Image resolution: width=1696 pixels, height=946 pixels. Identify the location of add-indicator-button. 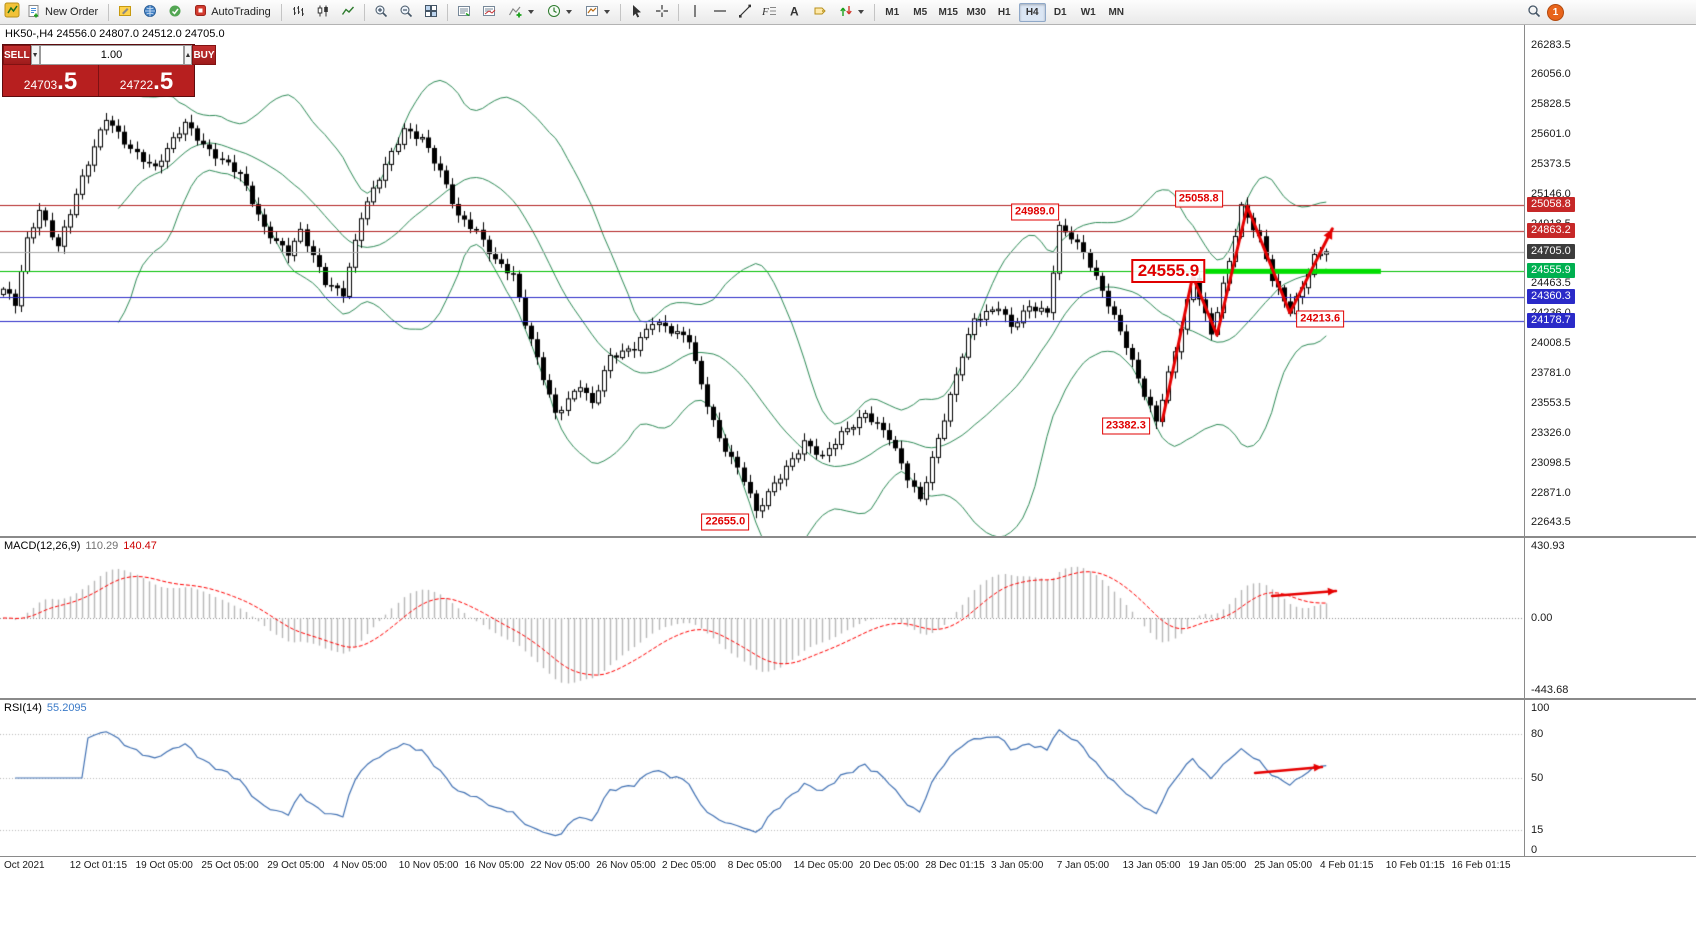
(521, 12).